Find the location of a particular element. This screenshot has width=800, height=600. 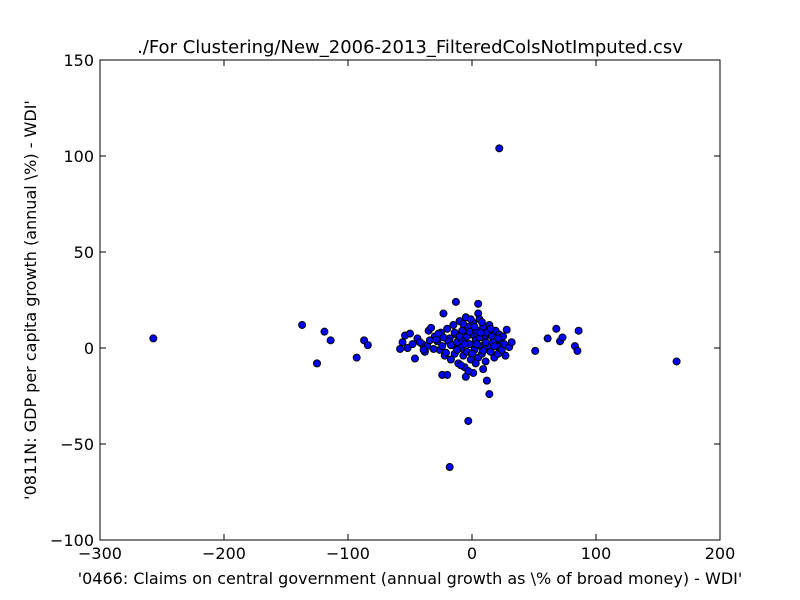

x-tick-label: −300 is located at coordinates (100, 553).